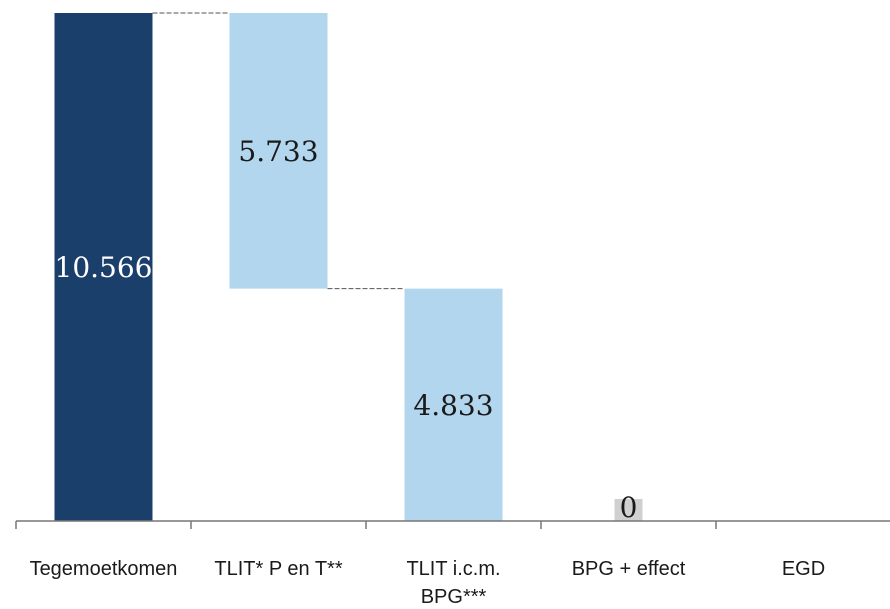  I want to click on value-label-2: 5.733, so click(278, 151).